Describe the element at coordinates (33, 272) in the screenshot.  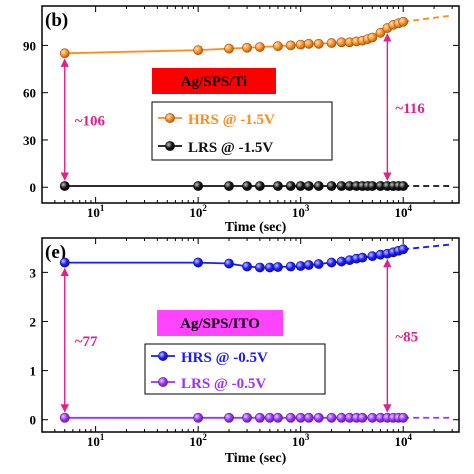
I see `y-tick-label: 3` at that location.